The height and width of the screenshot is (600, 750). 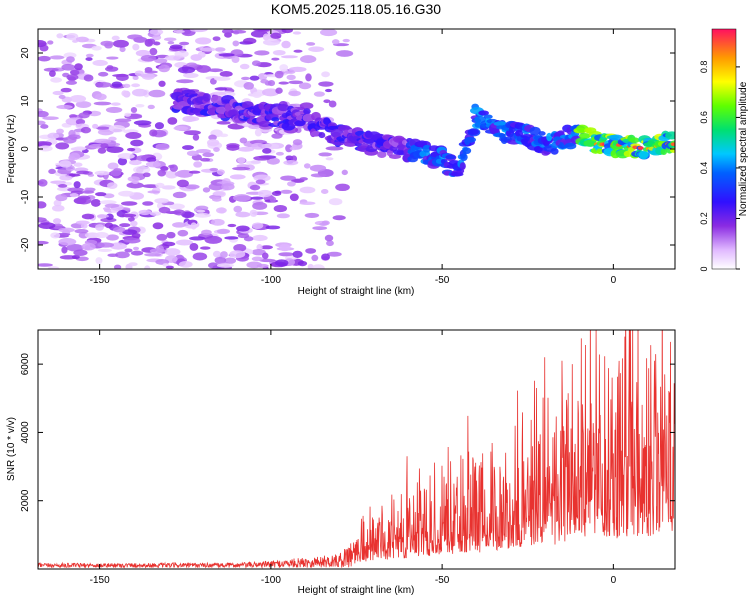 I want to click on spectrogram-x-tick-label: -150, so click(x=100, y=280).